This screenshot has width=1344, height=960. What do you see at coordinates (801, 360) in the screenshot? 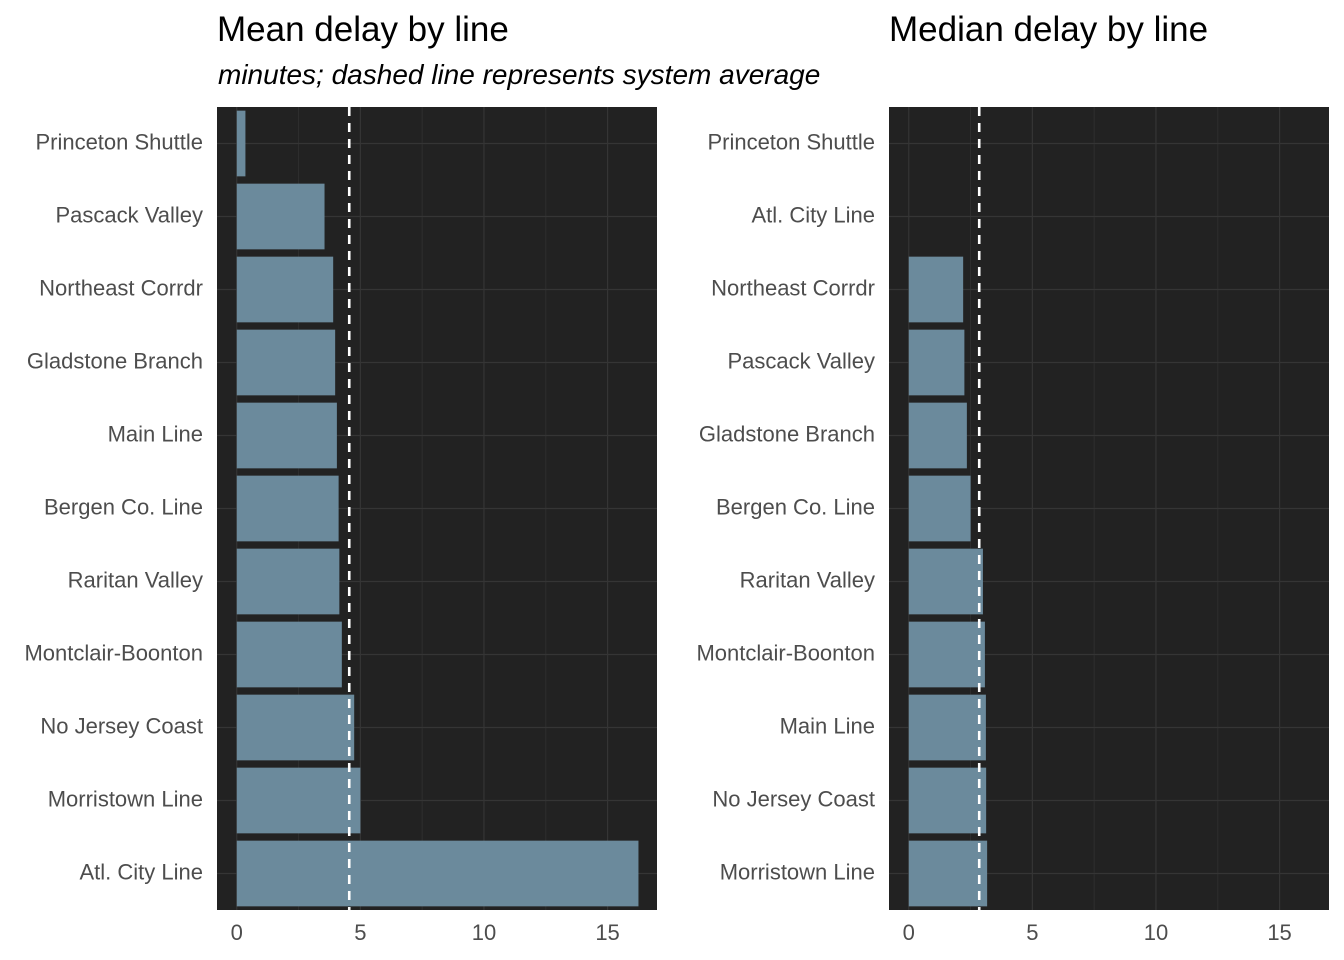
I see `median-category-label: Pascack Valley` at bounding box center [801, 360].